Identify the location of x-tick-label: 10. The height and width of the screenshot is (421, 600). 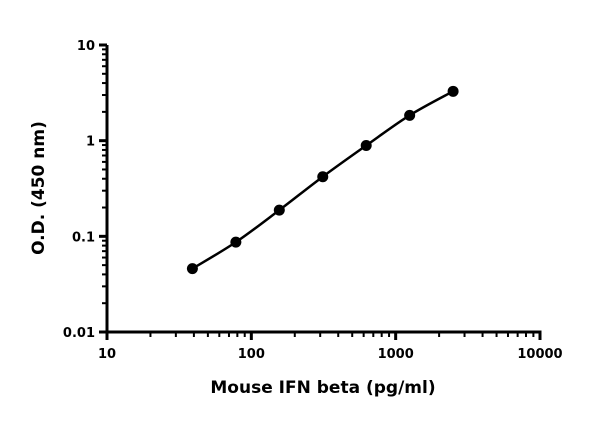
(107, 354).